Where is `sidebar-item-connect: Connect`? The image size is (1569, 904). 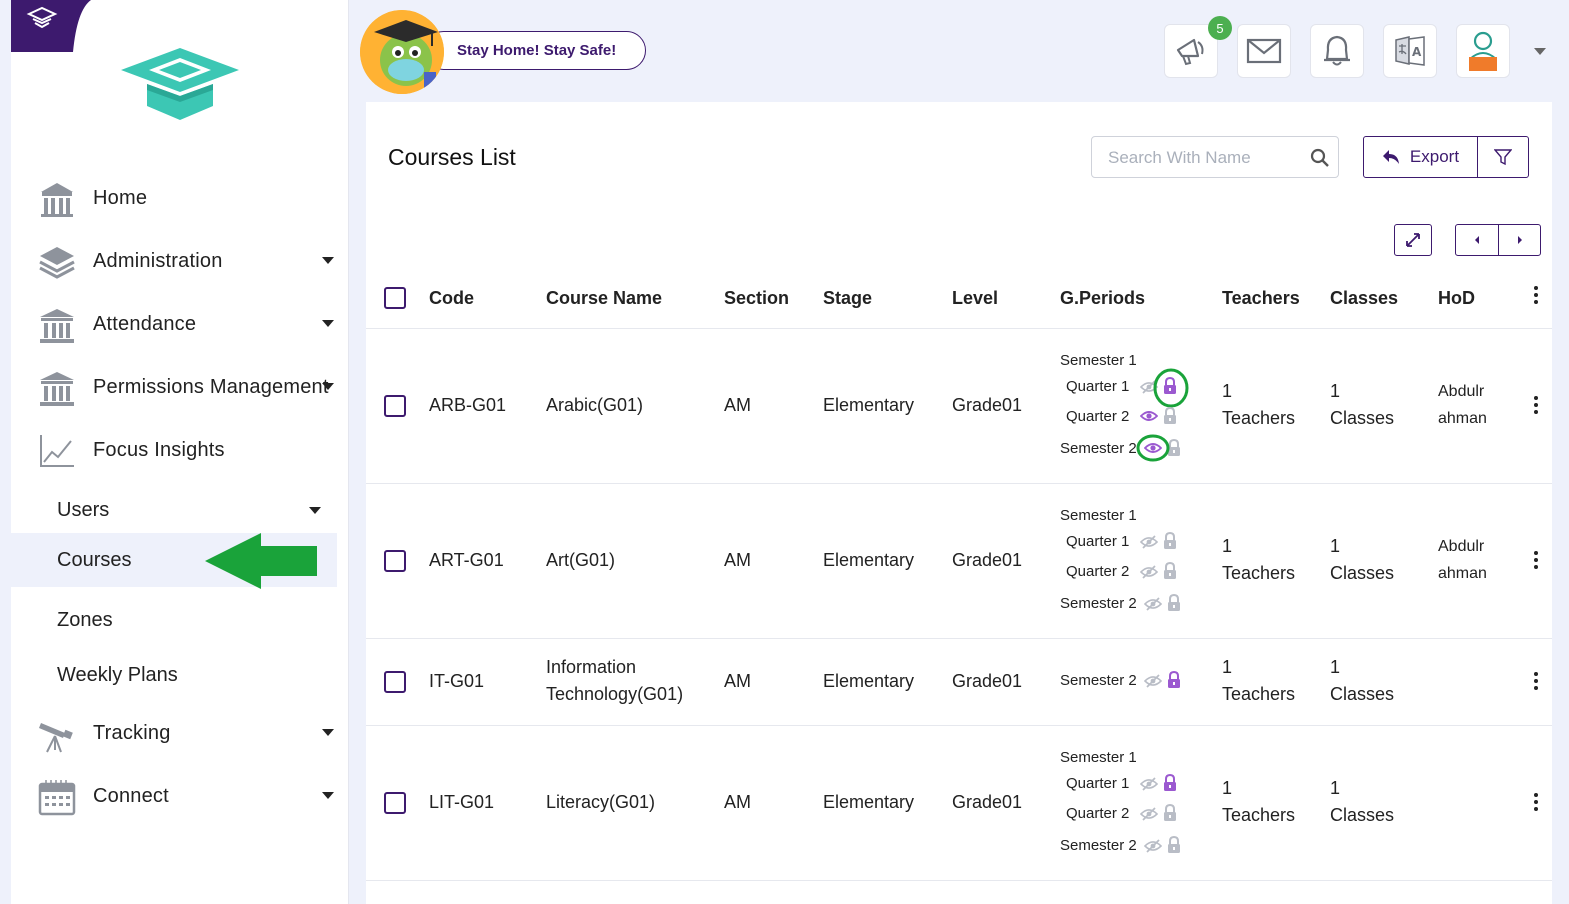
sidebar-item-connect: Connect is located at coordinates (179, 796).